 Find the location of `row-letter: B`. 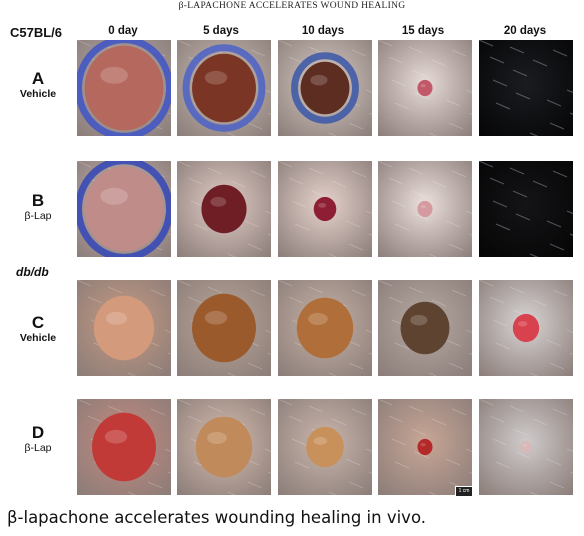

row-letter: B is located at coordinates (38, 200).